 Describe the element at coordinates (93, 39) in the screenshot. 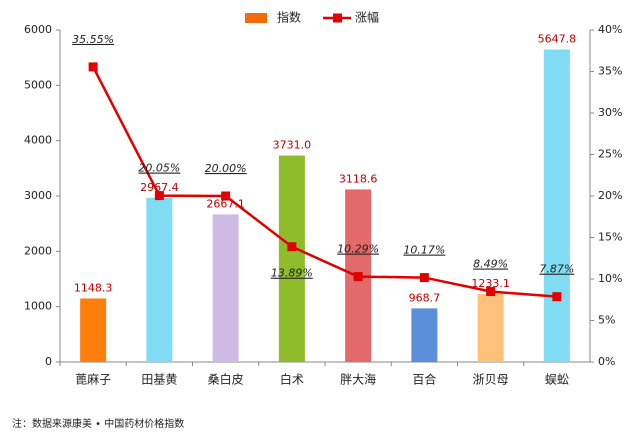

I see `line-value-label: 35.55%` at that location.